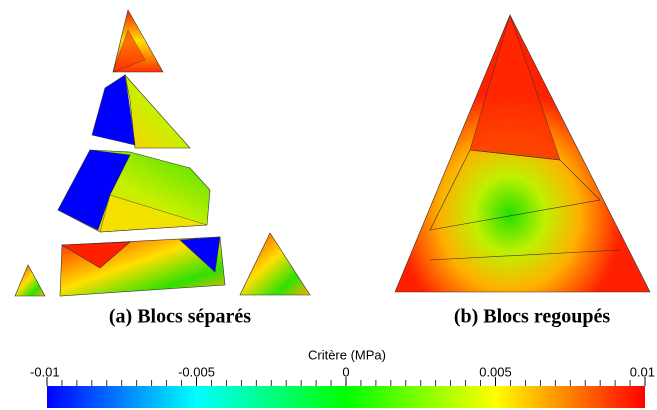 The width and height of the screenshot is (657, 410). Describe the element at coordinates (45, 371) in the screenshot. I see `tick-label: -0.01` at that location.